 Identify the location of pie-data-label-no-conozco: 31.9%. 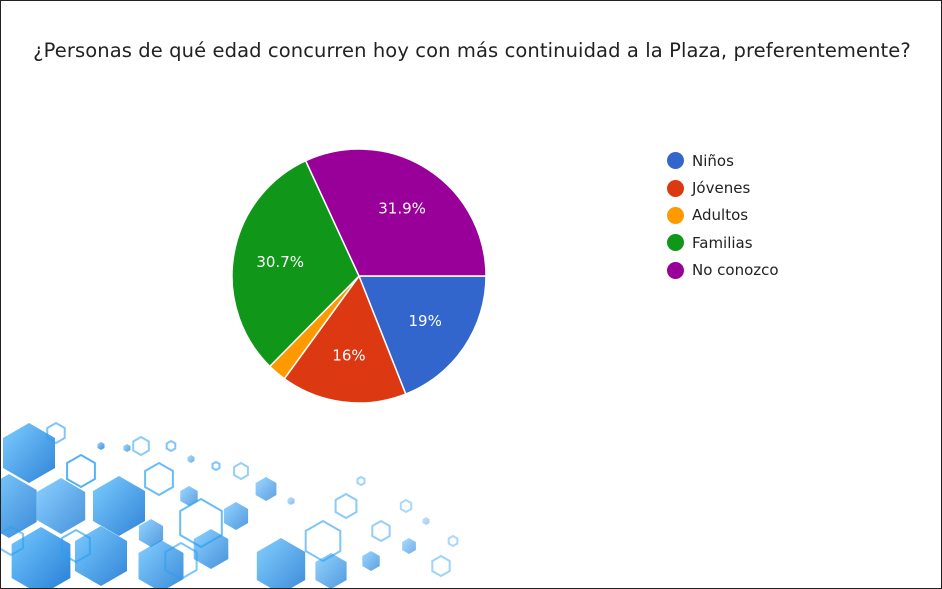
(402, 209).